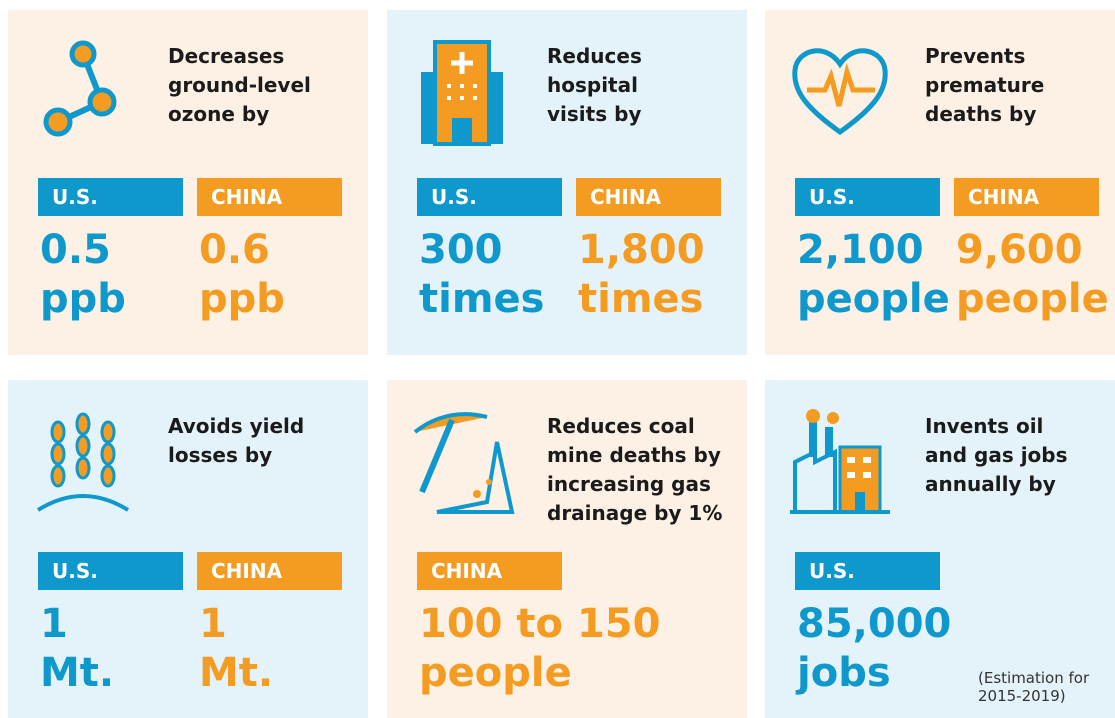 The width and height of the screenshot is (1115, 718). I want to click on title-line: Reduces coal, so click(621, 426).